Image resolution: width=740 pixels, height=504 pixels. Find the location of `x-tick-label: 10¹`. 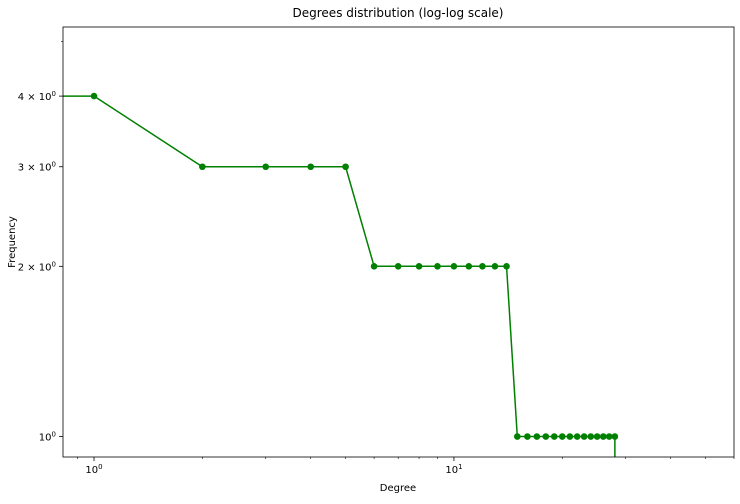

x-tick-label: 10¹ is located at coordinates (453, 469).